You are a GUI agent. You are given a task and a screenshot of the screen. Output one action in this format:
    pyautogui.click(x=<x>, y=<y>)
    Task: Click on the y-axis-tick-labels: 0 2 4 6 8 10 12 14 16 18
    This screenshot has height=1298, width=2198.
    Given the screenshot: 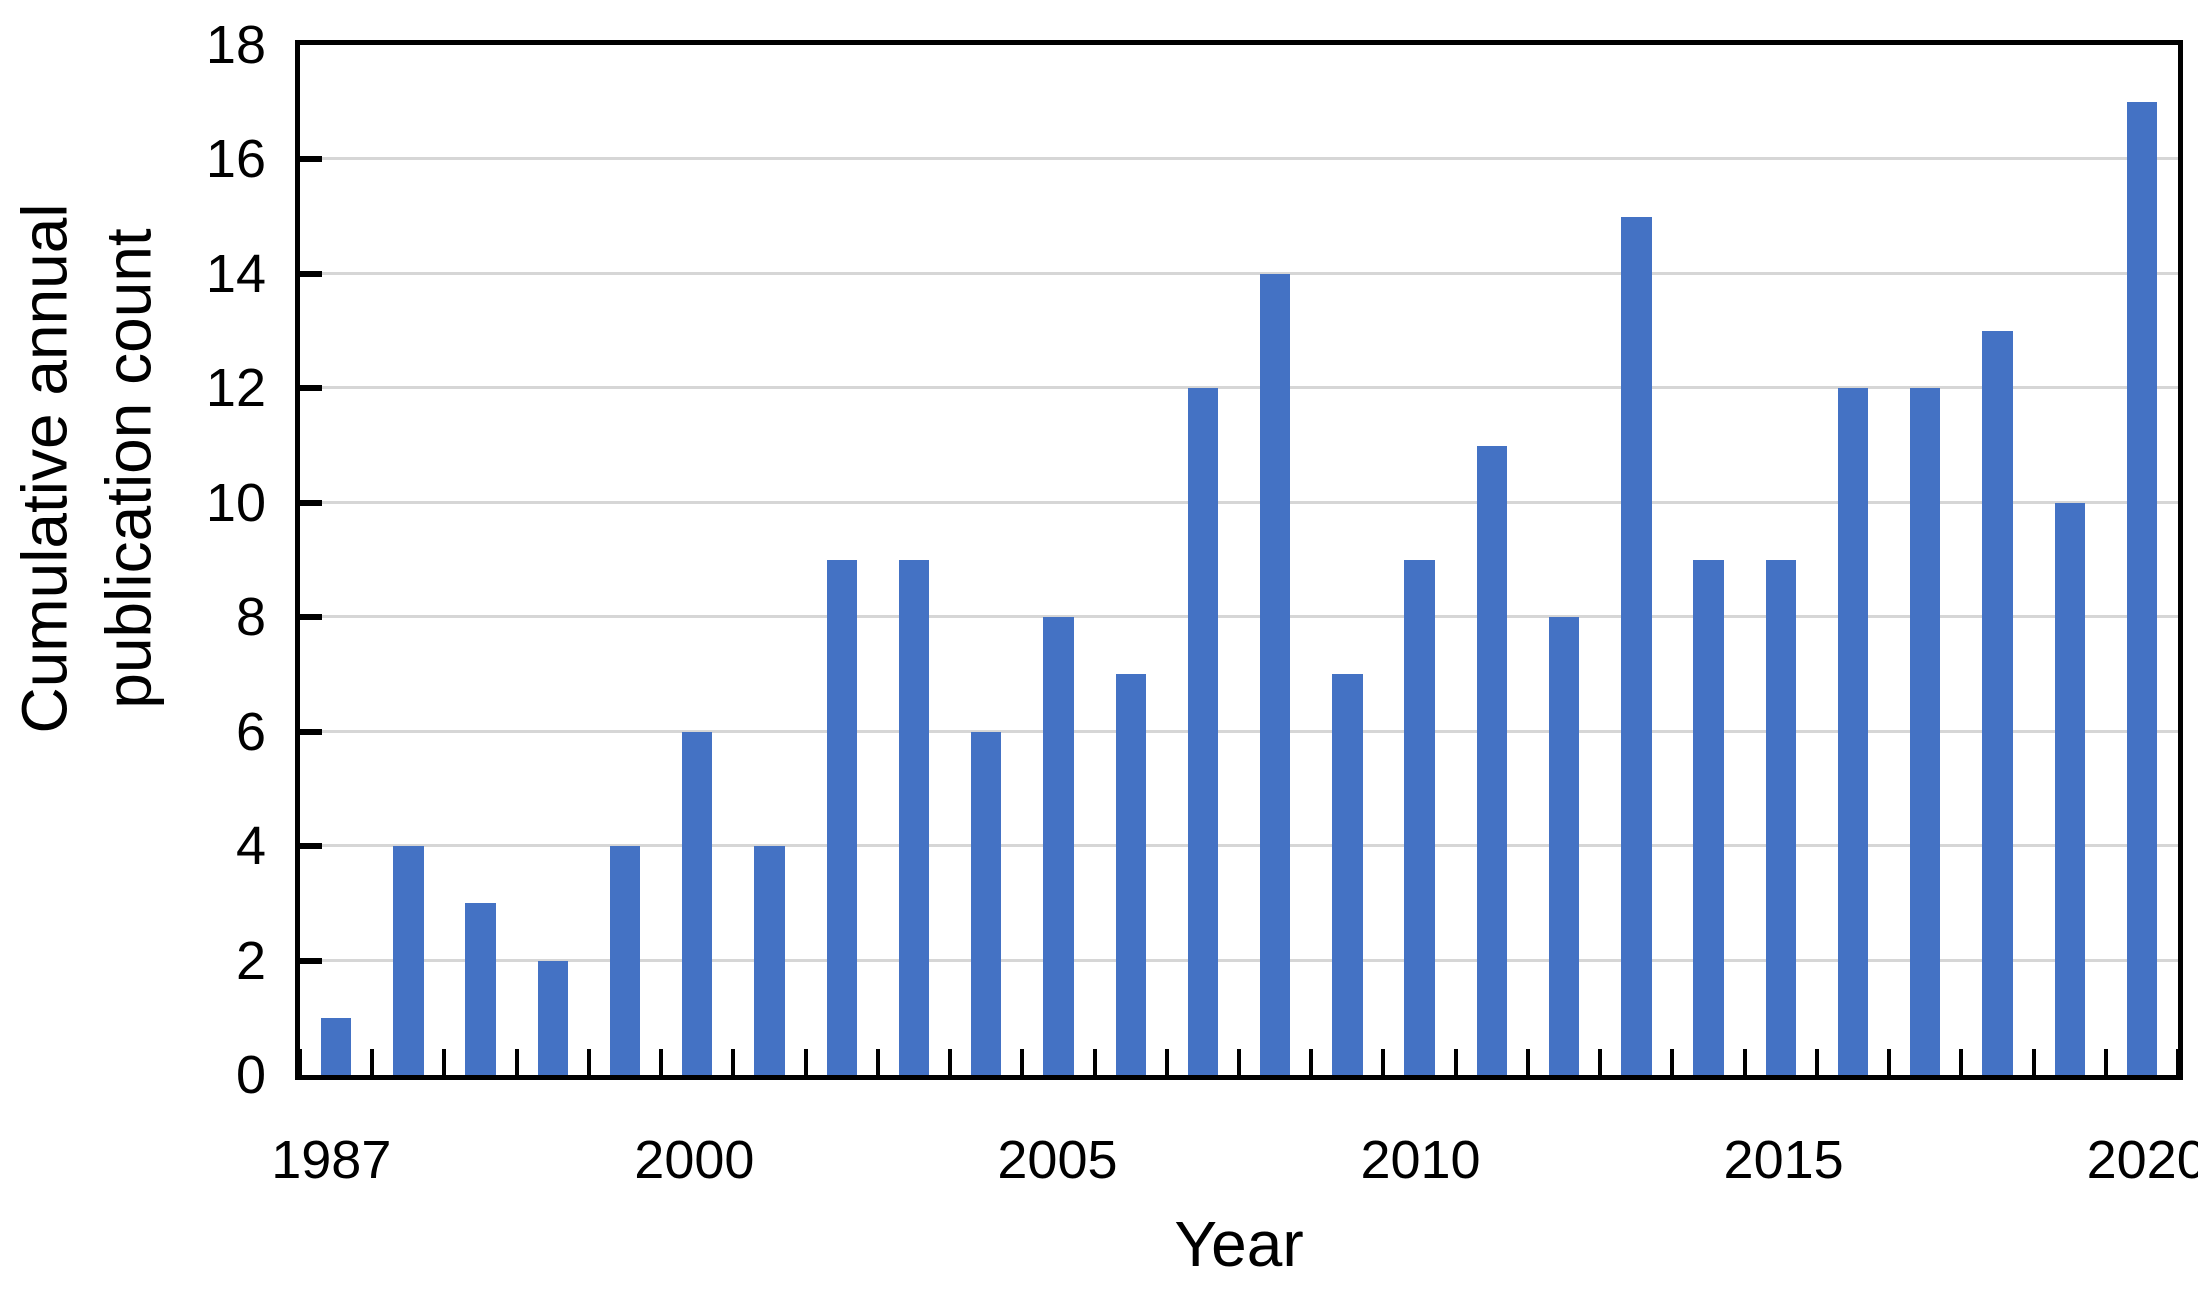 What is the action you would take?
    pyautogui.click(x=133, y=560)
    